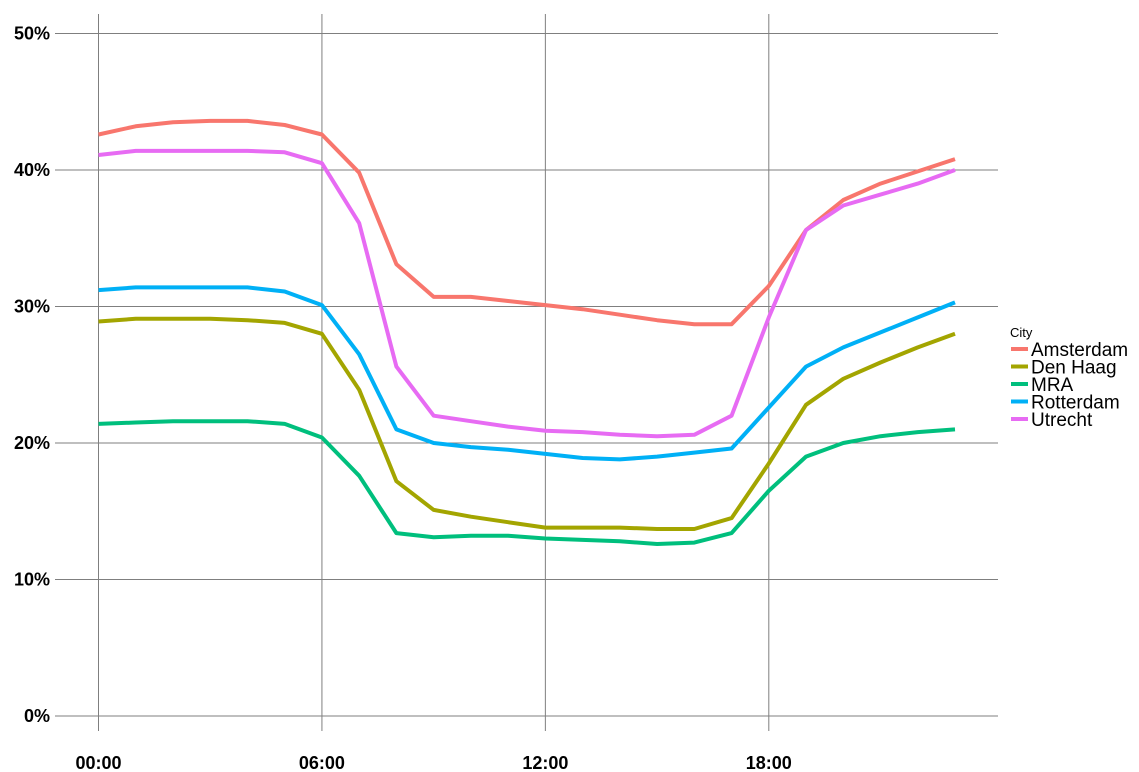 The width and height of the screenshot is (1139, 772). I want to click on y-tick-label: 50%, so click(32, 34).